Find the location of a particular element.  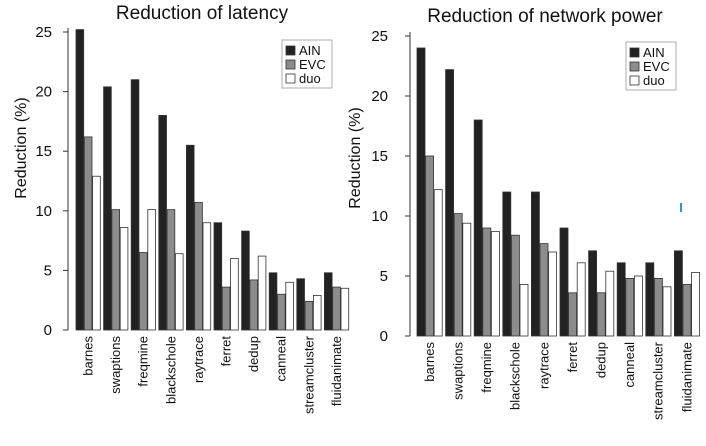

chart-2-category-label: canneal is located at coordinates (629, 365).